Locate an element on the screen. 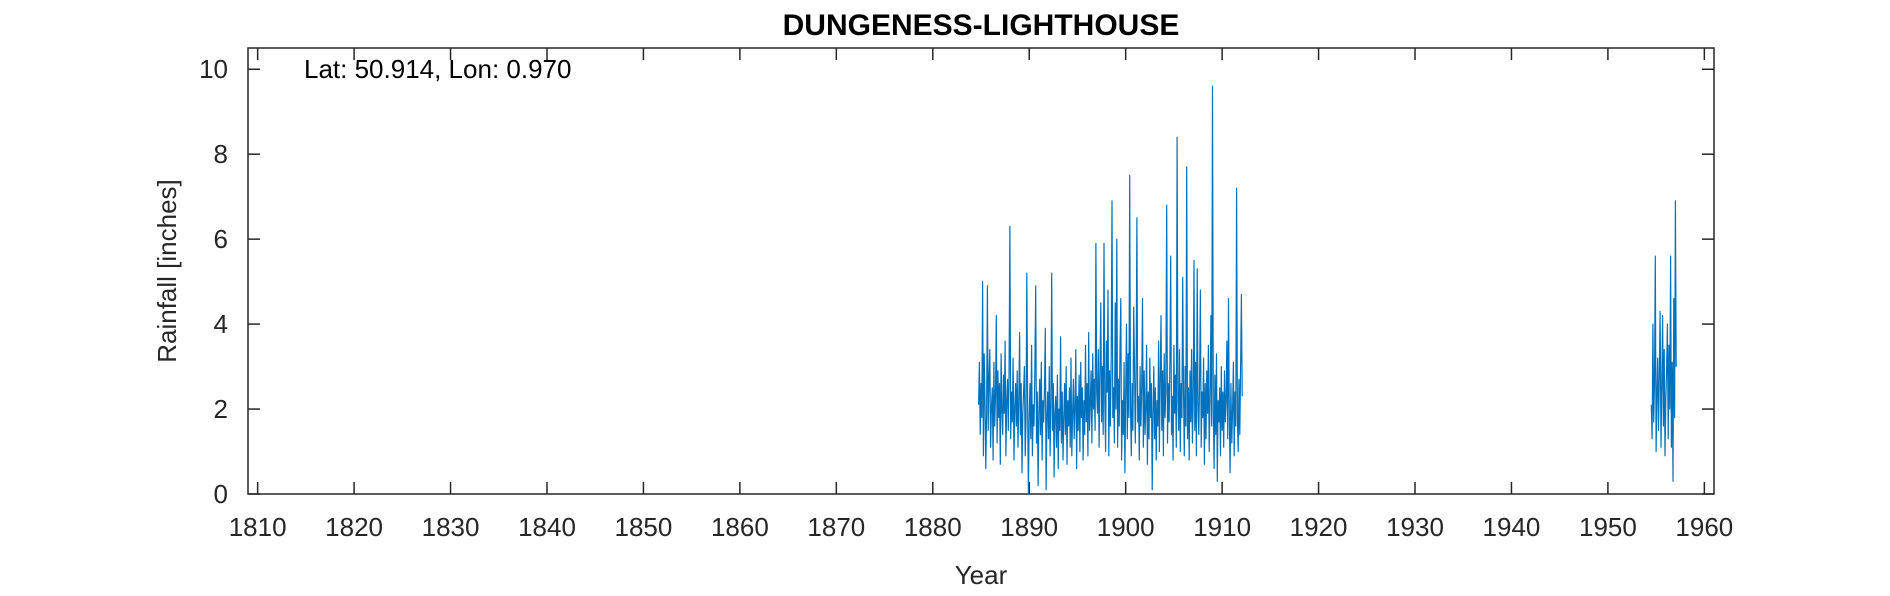 The image size is (1890, 596). x-tick-label-1880: 1880 is located at coordinates (933, 527).